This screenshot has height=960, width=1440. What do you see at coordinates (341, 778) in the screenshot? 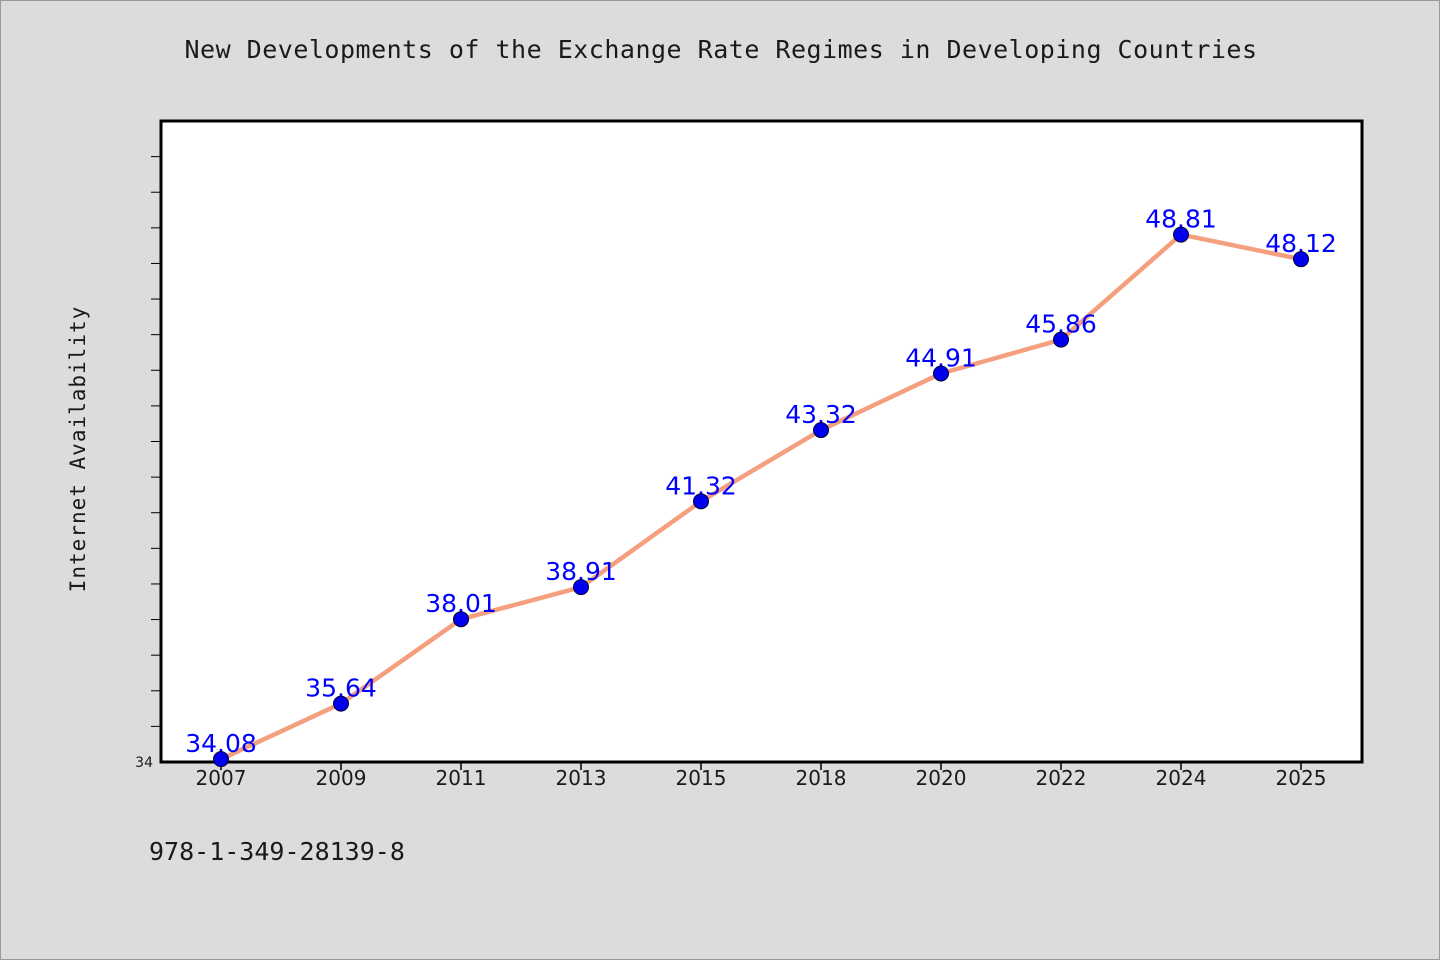
I see `x-tick-label: 2009` at bounding box center [341, 778].